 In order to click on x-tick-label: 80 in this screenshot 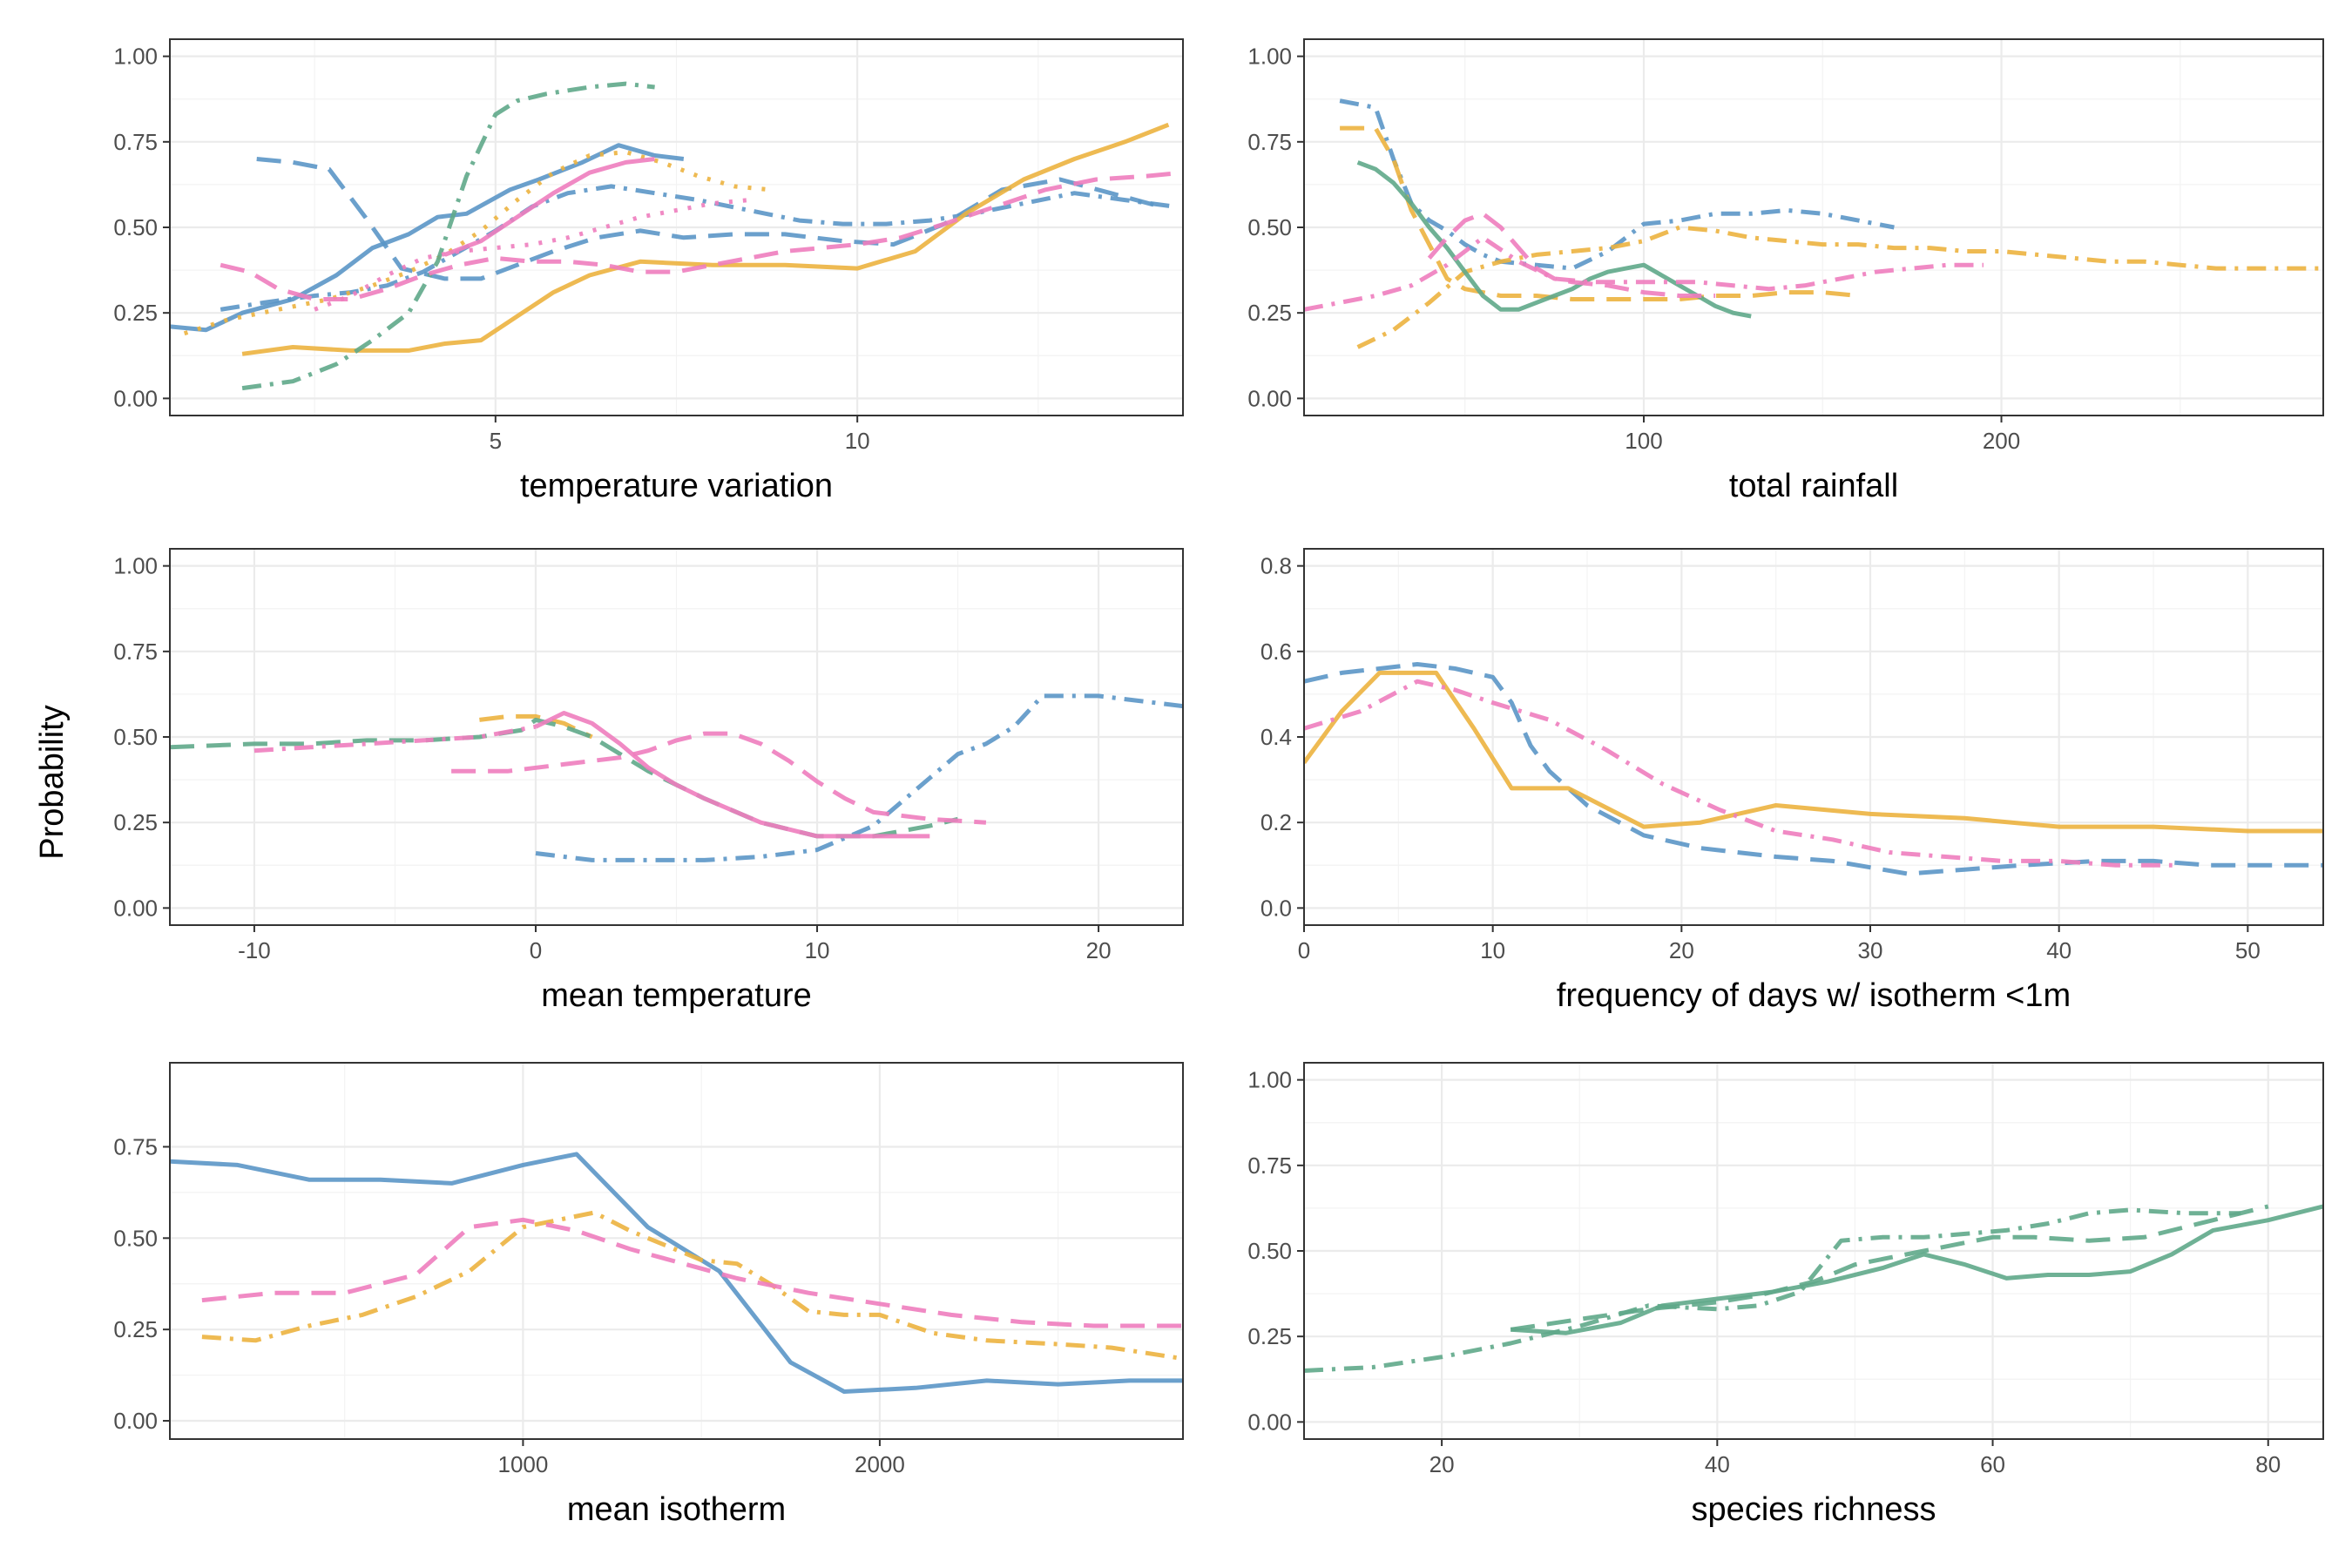, I will do `click(2268, 1464)`.